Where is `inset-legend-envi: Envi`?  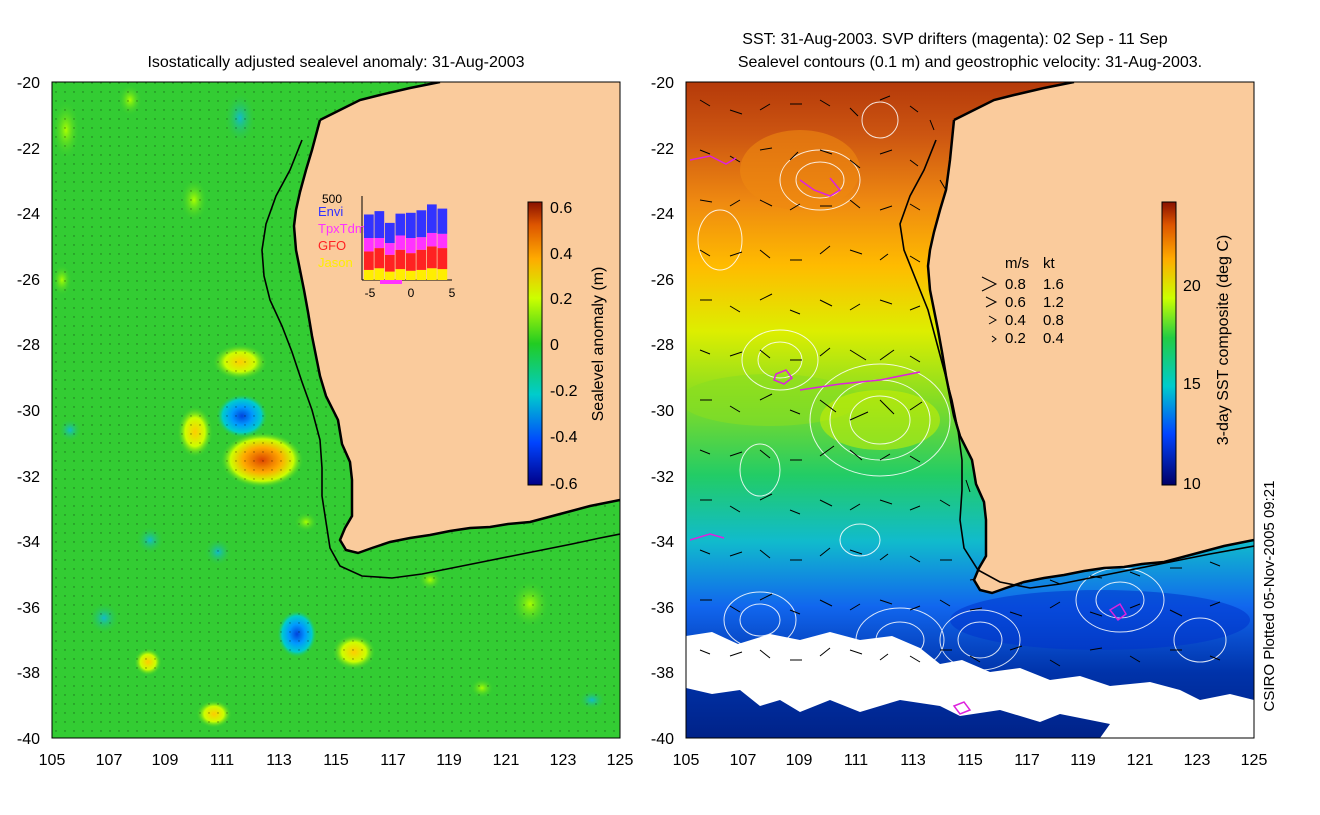 inset-legend-envi: Envi is located at coordinates (330, 211).